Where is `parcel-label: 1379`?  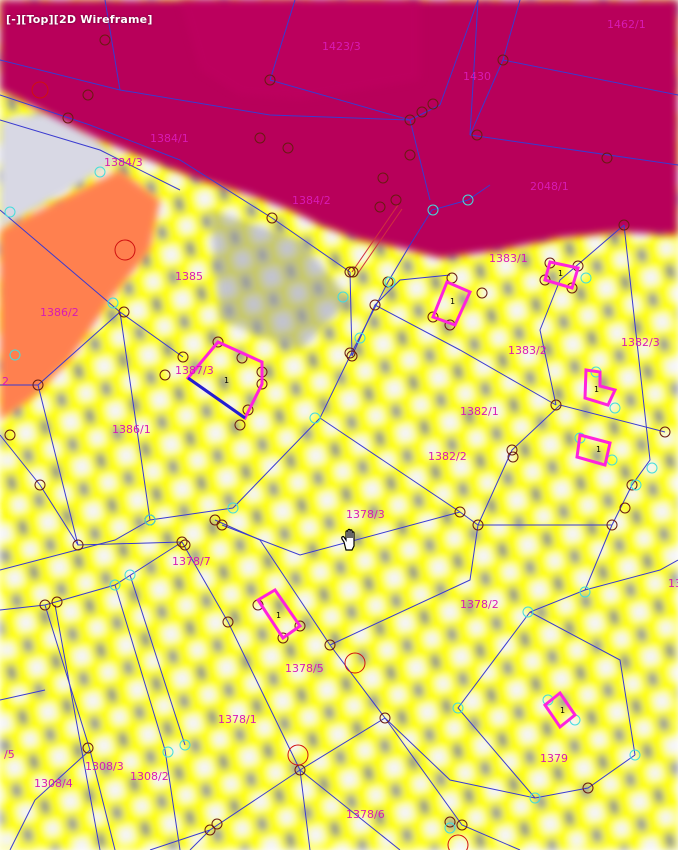 parcel-label: 1379 is located at coordinates (554, 758).